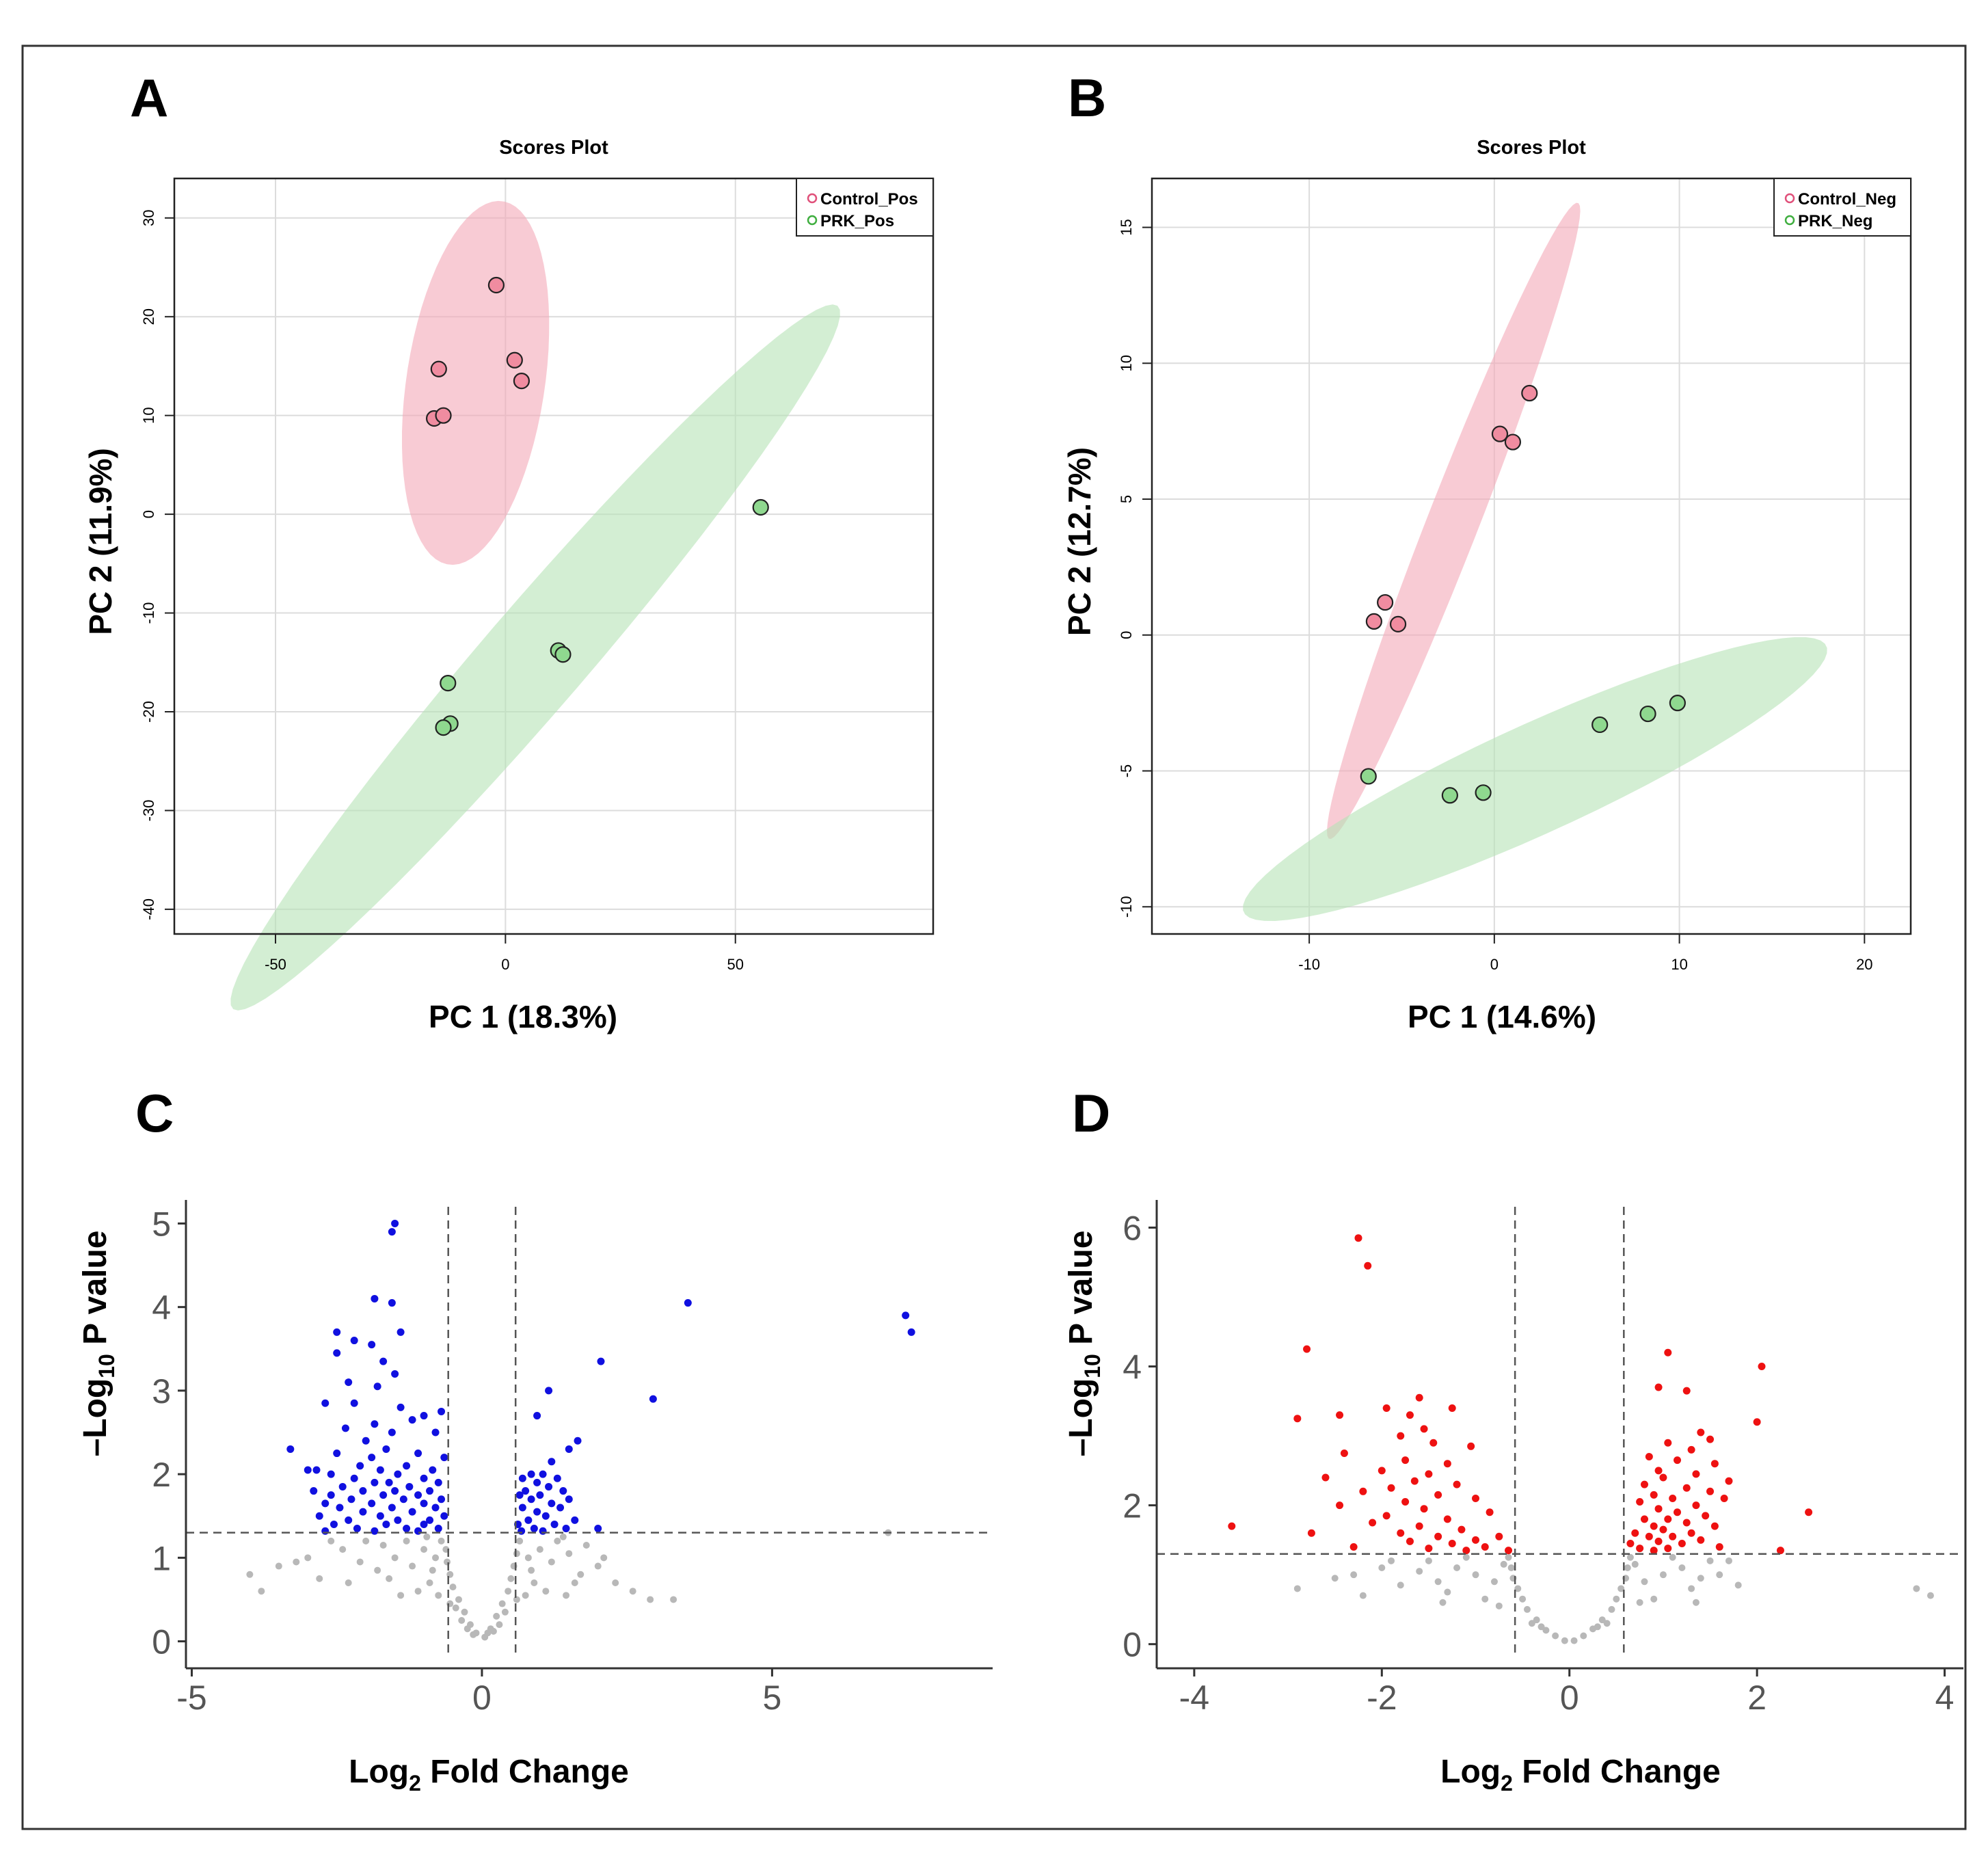 The height and width of the screenshot is (1857, 1988). I want to click on panel-a-ytick-label: -30, so click(148, 811).